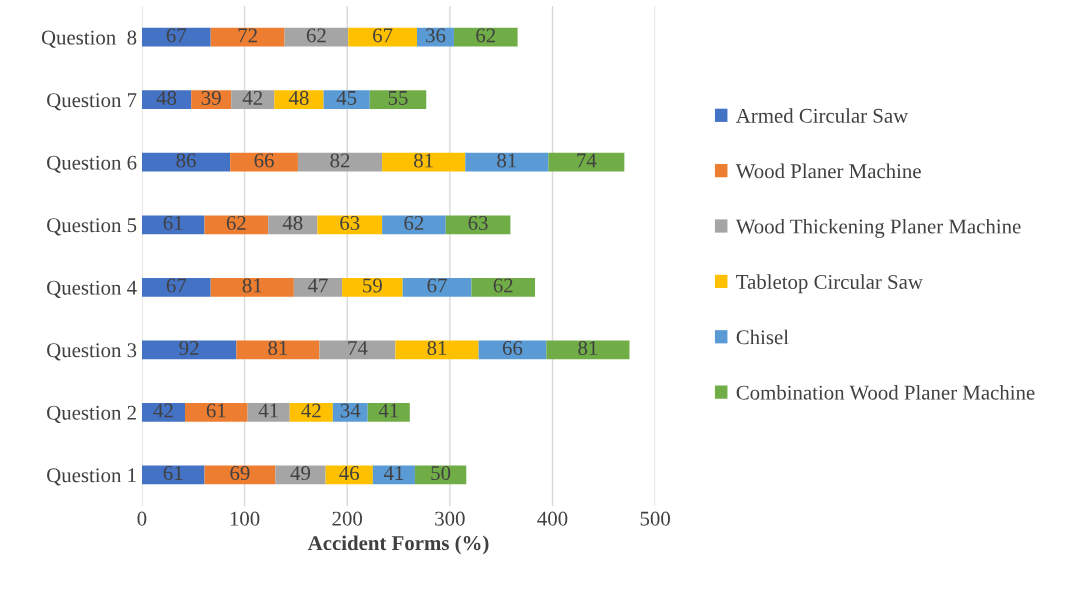  Describe the element at coordinates (300, 473) in the screenshot. I see `data-label: 49` at that location.